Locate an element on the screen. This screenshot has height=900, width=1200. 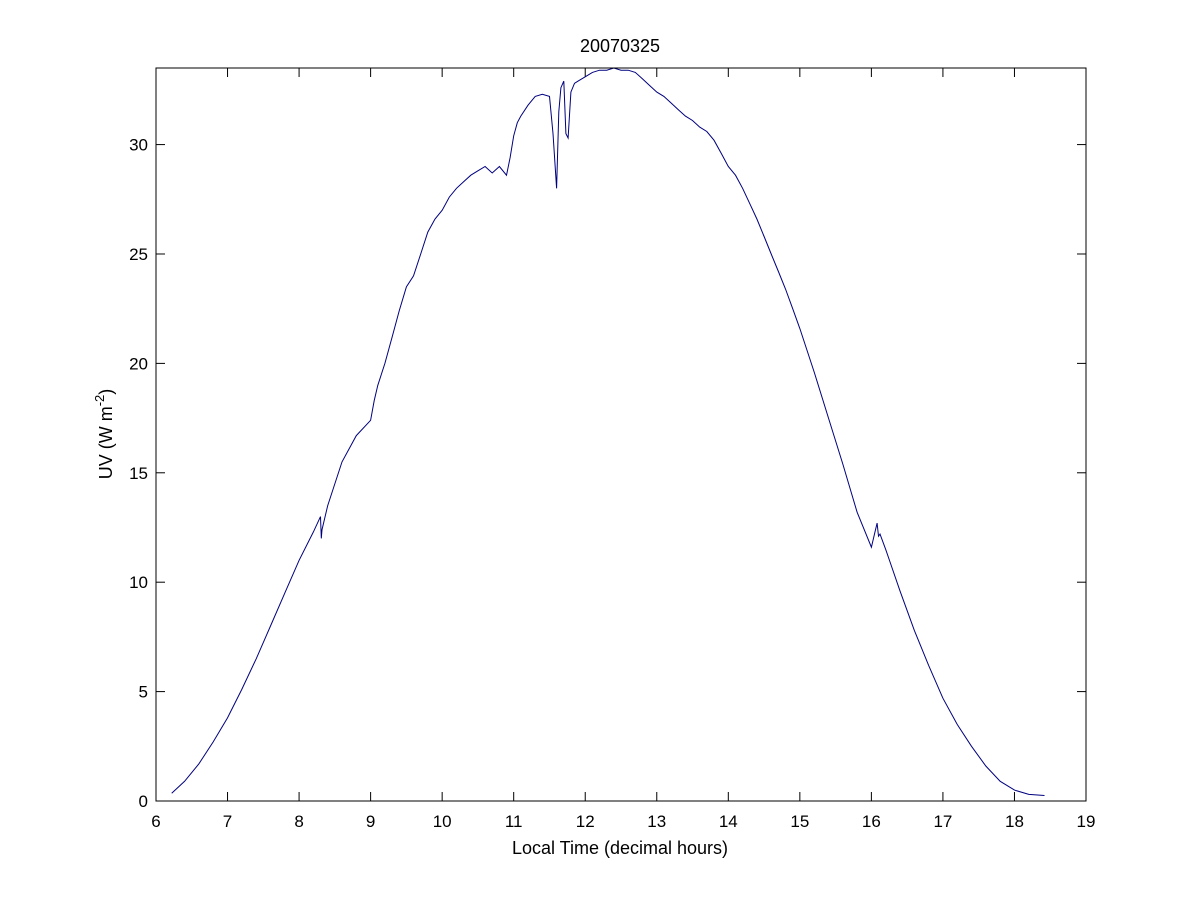
y-tick-label: 30 is located at coordinates (138, 145).